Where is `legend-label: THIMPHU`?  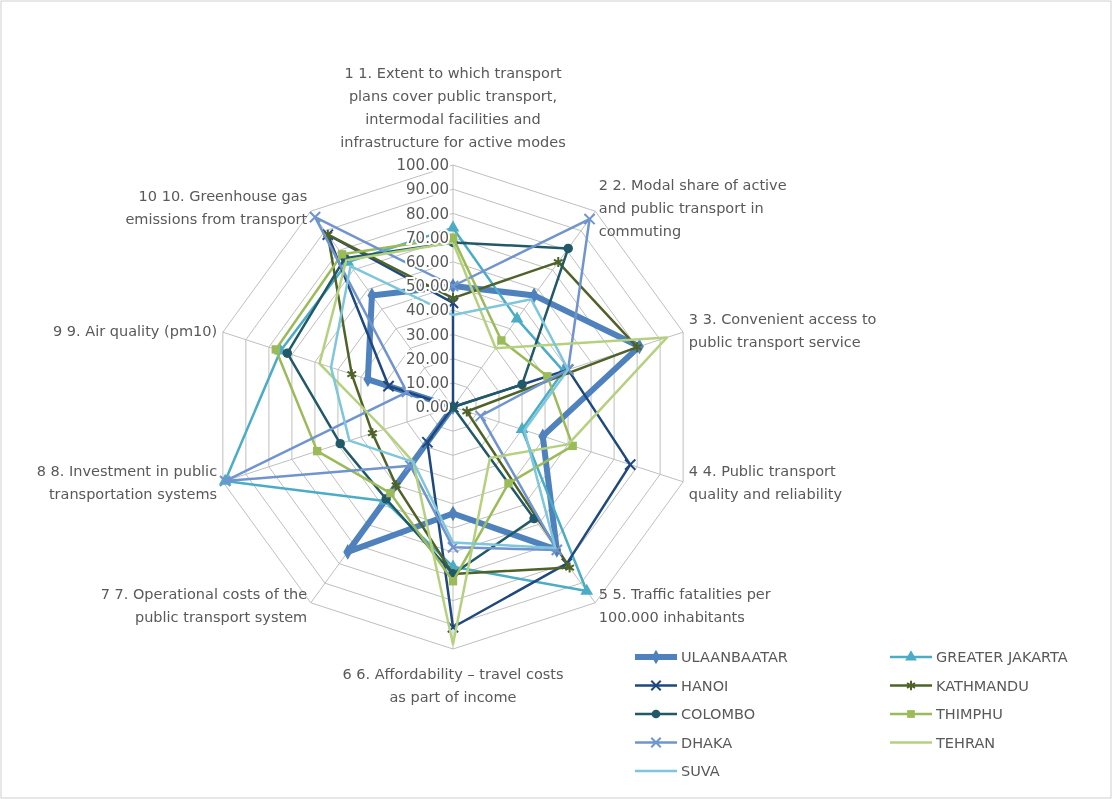 legend-label: THIMPHU is located at coordinates (969, 714).